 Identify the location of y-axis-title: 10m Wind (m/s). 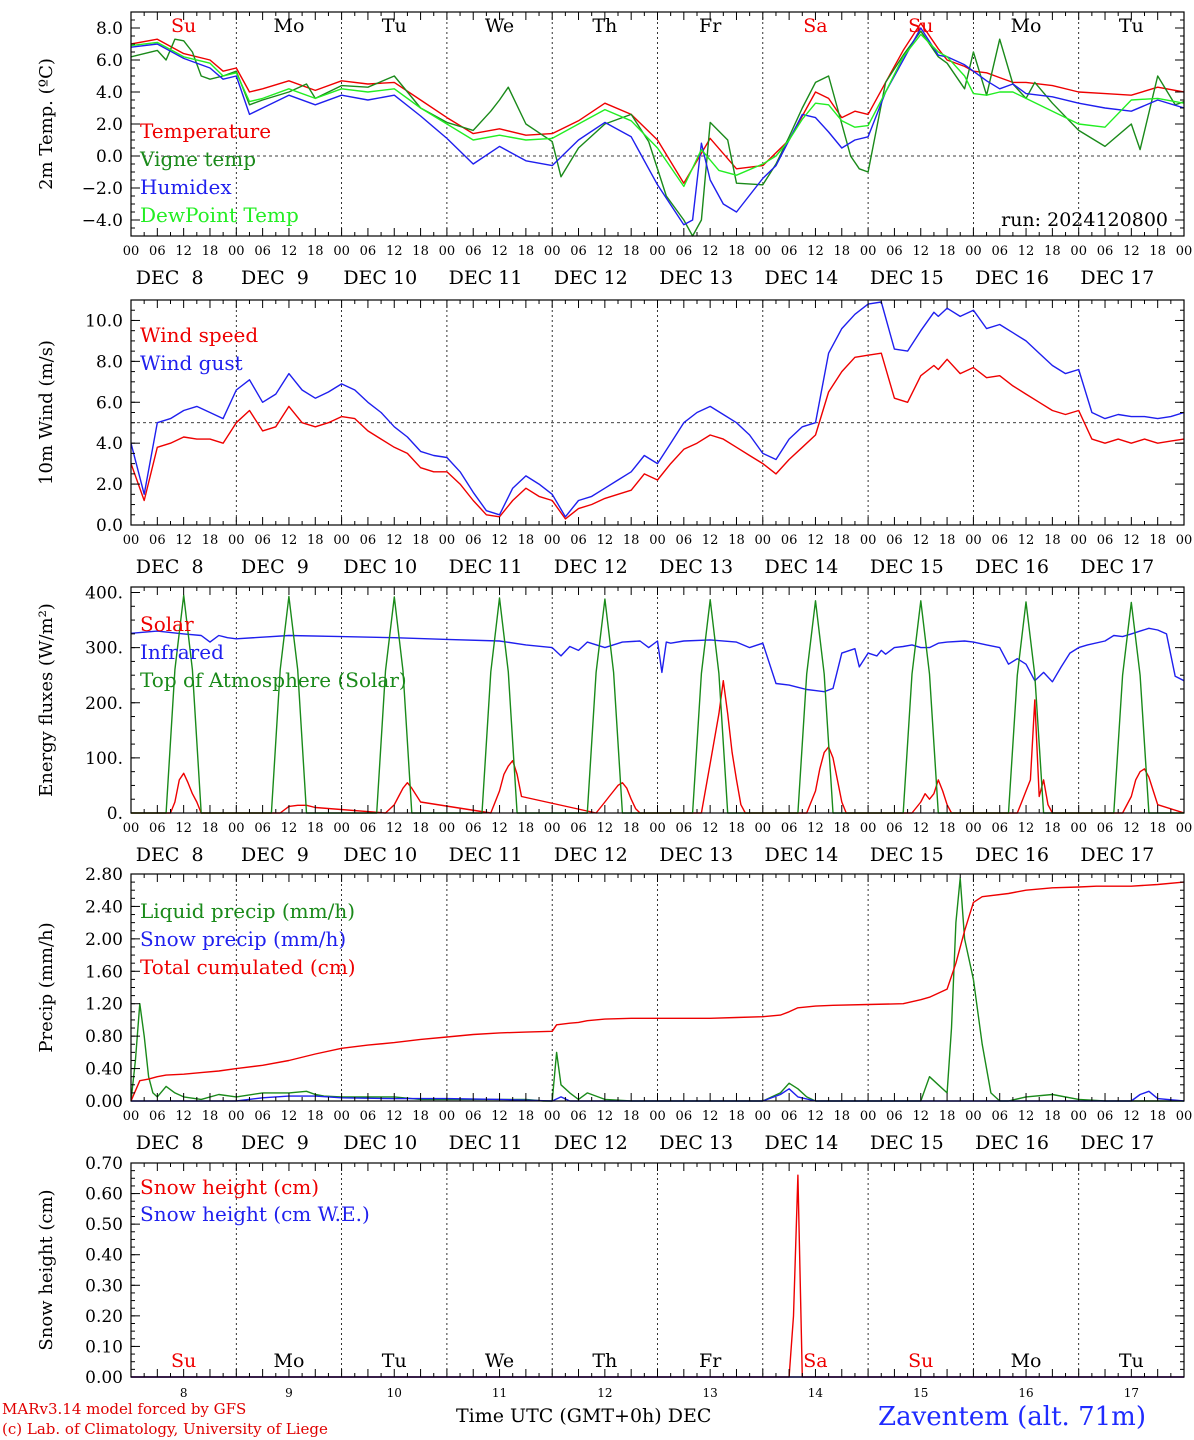
(46, 412).